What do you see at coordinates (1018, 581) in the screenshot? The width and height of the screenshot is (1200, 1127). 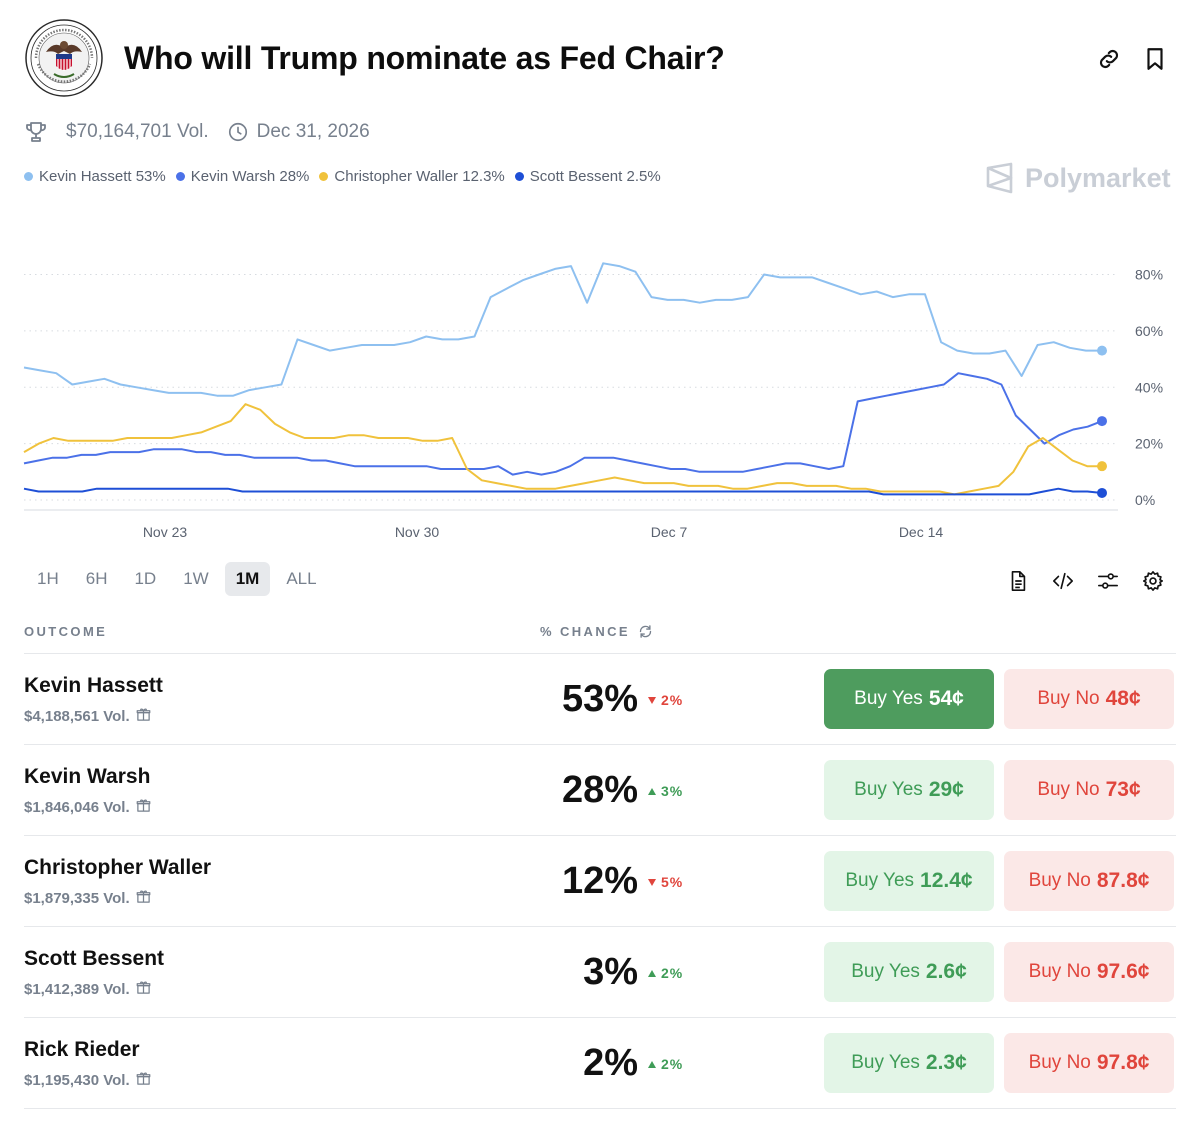 I see `rules-document-icon` at bounding box center [1018, 581].